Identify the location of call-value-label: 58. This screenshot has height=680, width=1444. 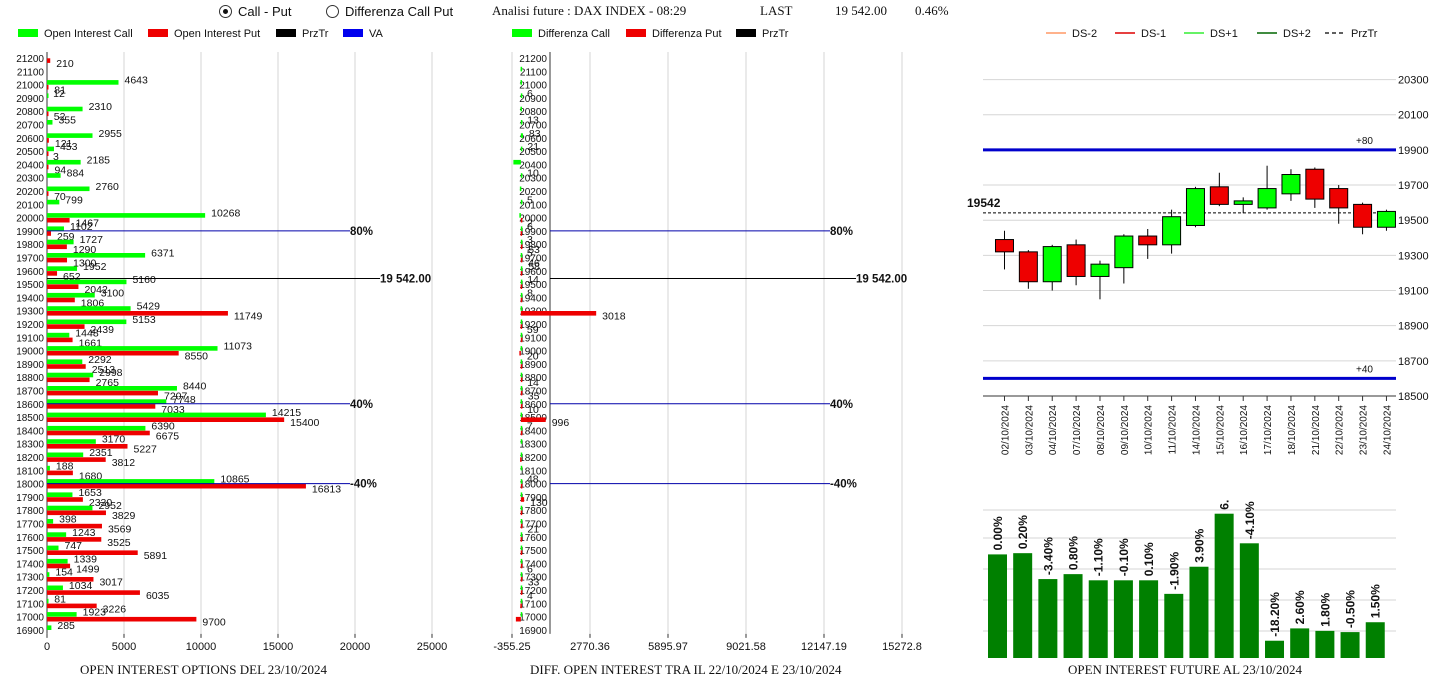
(534, 267).